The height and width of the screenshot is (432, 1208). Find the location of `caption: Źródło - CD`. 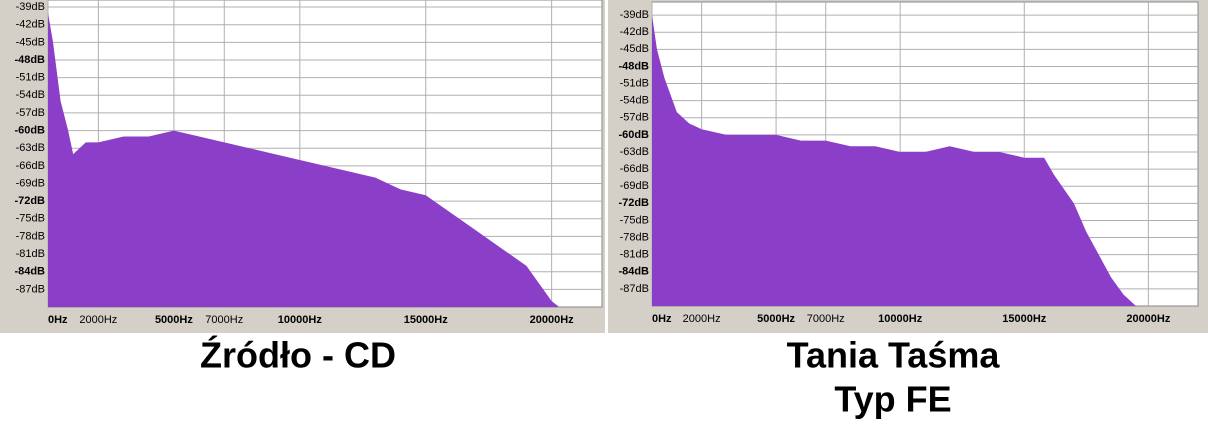

caption: Źródło - CD is located at coordinates (298, 355).